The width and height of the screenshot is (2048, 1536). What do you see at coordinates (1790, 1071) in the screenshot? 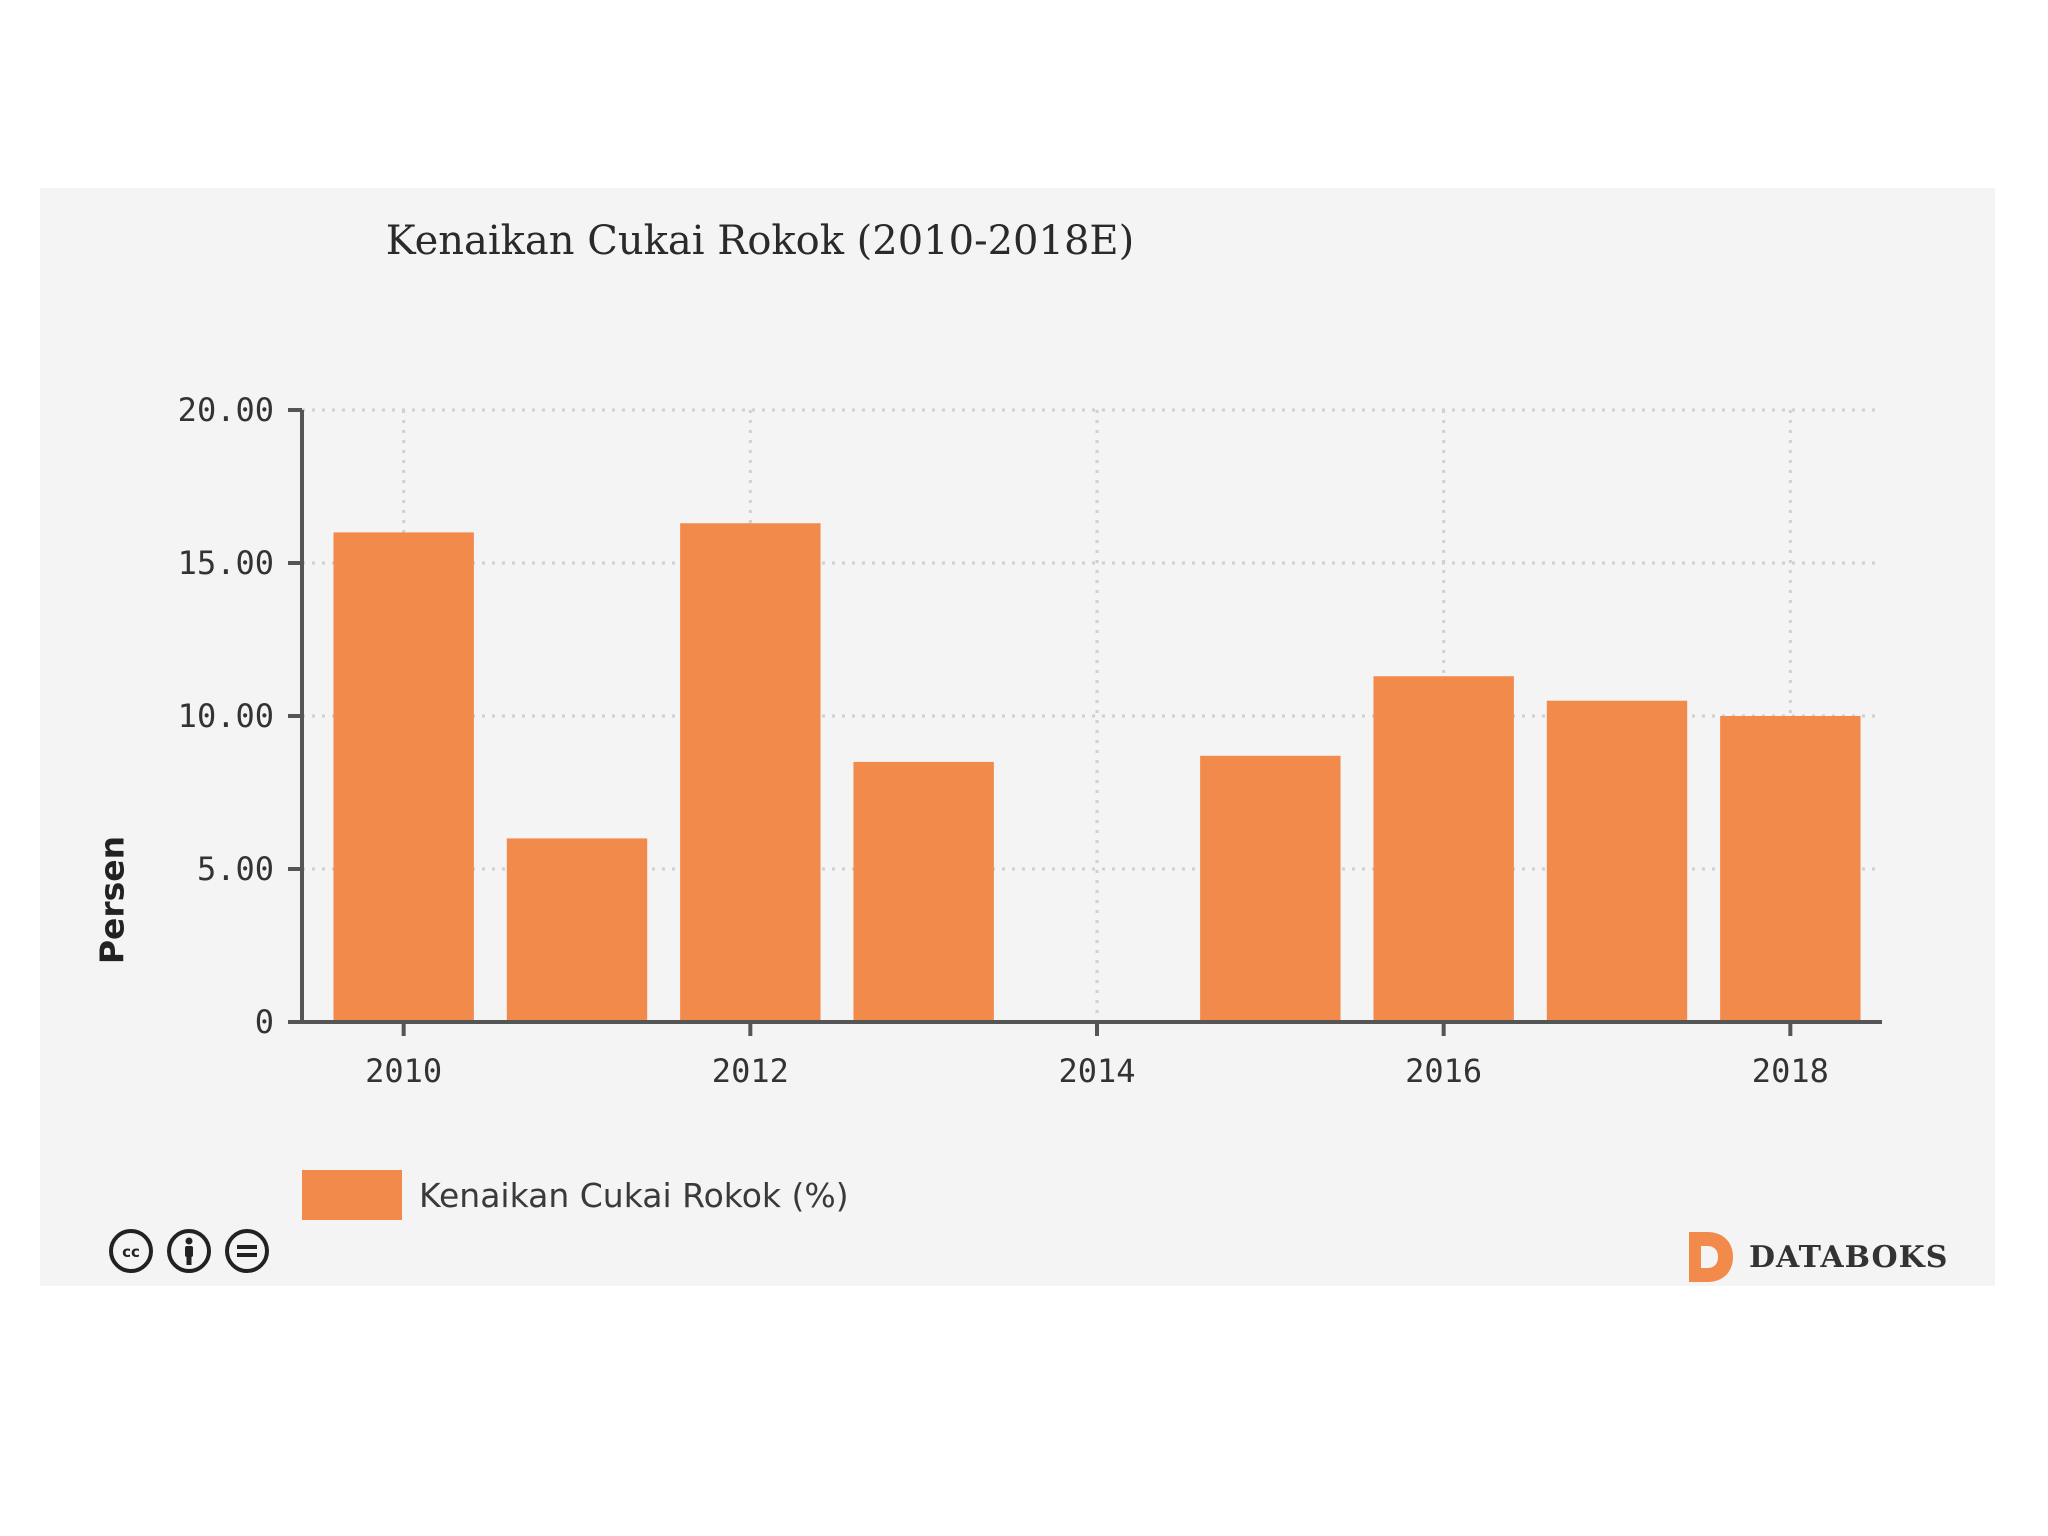
I see `x-tick-label: 2018` at bounding box center [1790, 1071].